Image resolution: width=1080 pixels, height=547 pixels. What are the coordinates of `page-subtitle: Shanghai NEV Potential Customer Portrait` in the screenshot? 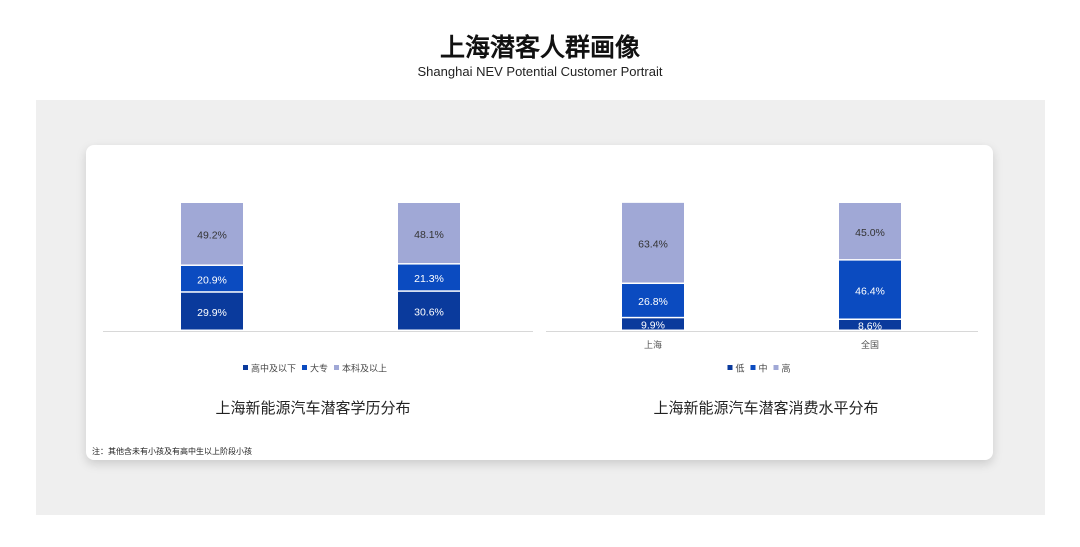 It's located at (540, 71).